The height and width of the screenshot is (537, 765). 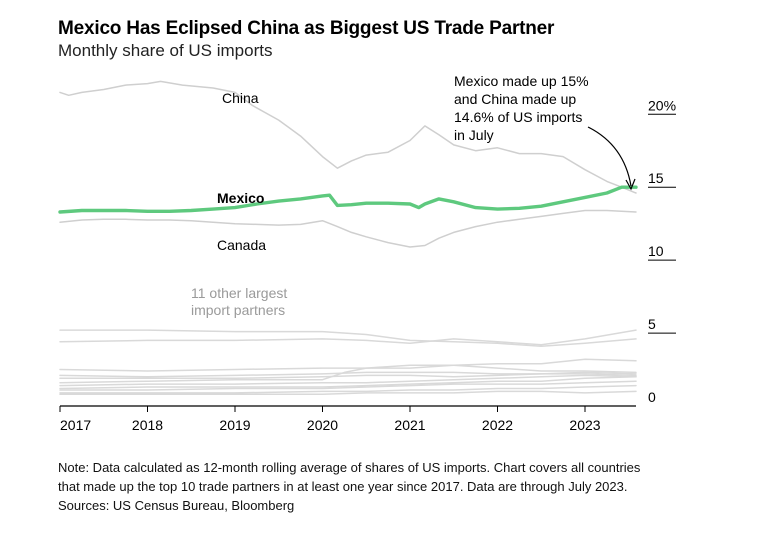 I want to click on x-ticks-group: 2017 2018 2019 2020 2021 2022 2023, so click(x=330, y=419).